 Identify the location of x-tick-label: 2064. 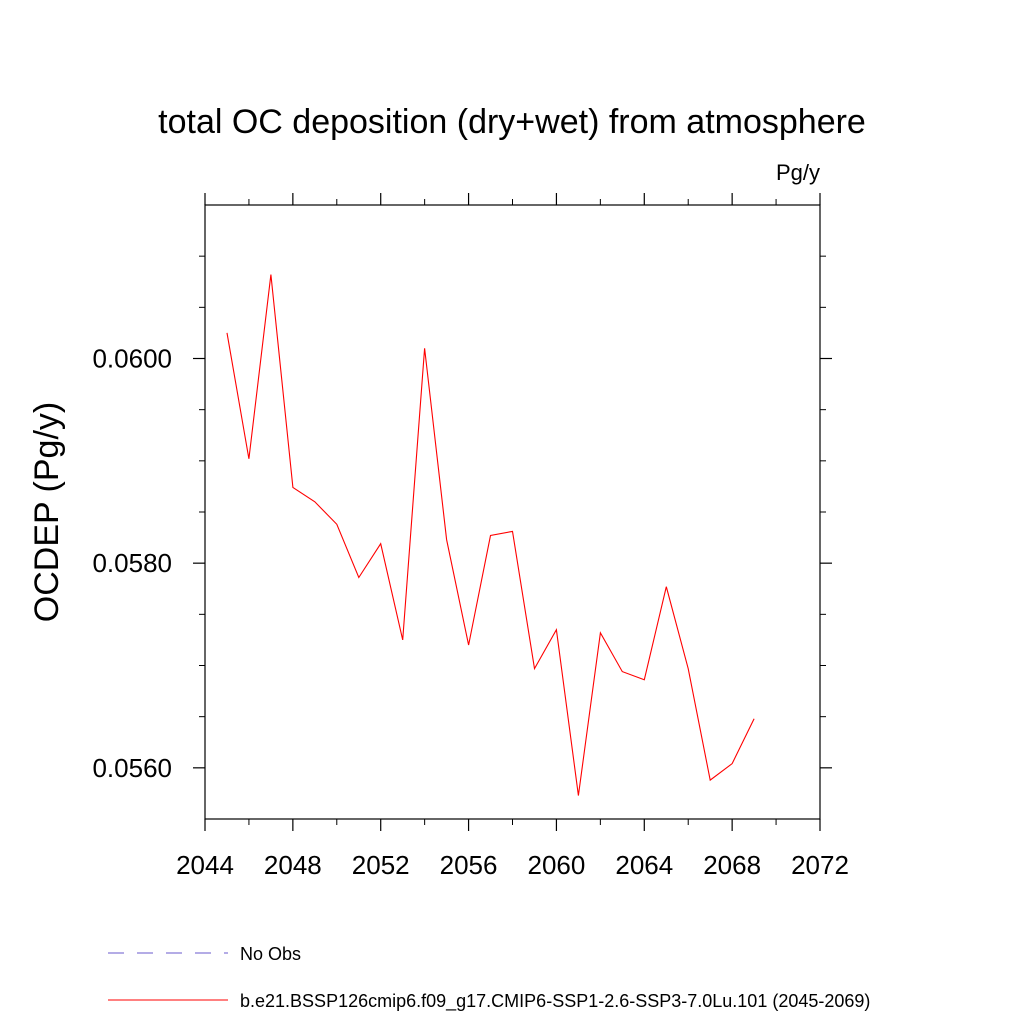
(644, 865).